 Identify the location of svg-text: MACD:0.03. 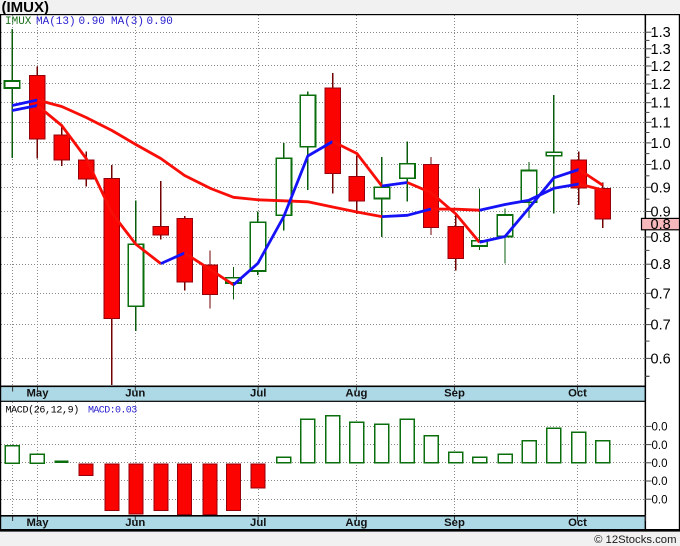
(112, 411).